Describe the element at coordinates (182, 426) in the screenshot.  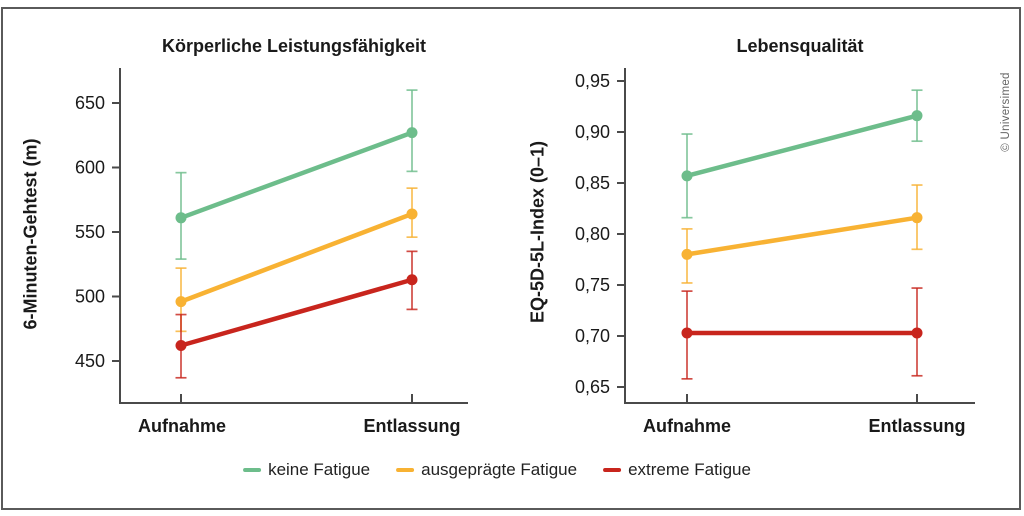
I see `left-x-category-aufnahme: Aufnahme` at that location.